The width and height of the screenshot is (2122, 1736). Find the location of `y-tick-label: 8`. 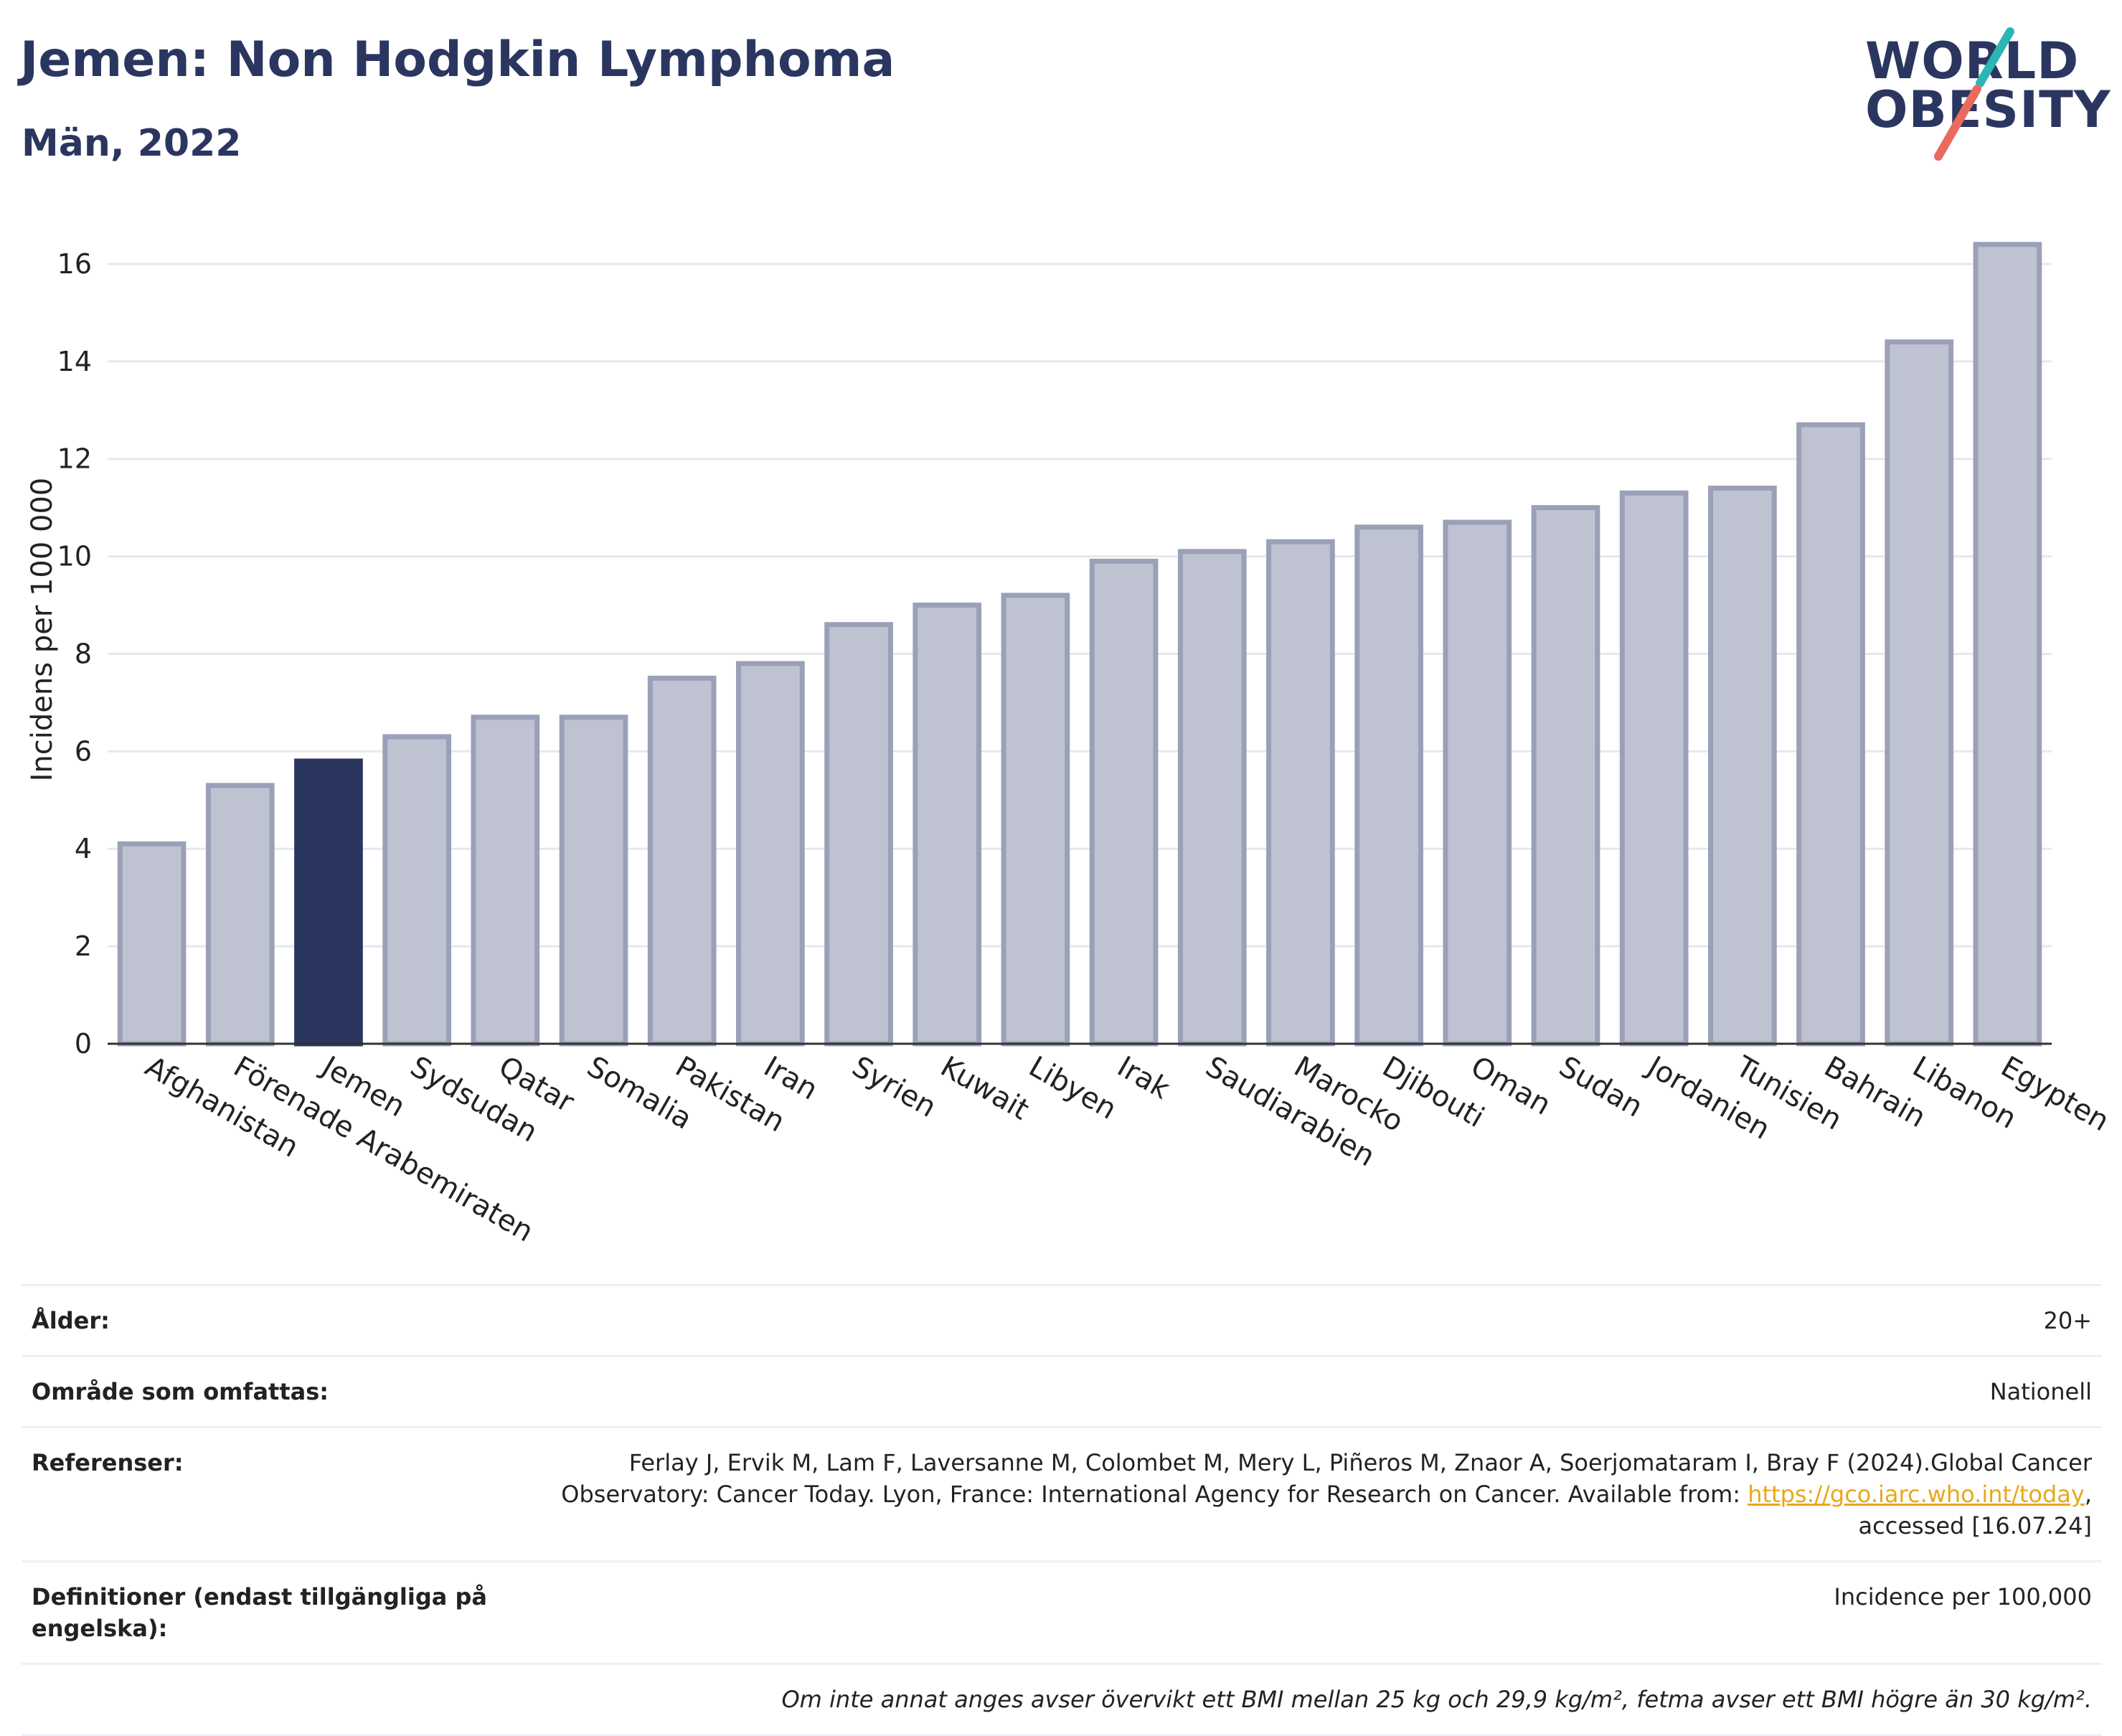

y-tick-label: 8 is located at coordinates (83, 653).